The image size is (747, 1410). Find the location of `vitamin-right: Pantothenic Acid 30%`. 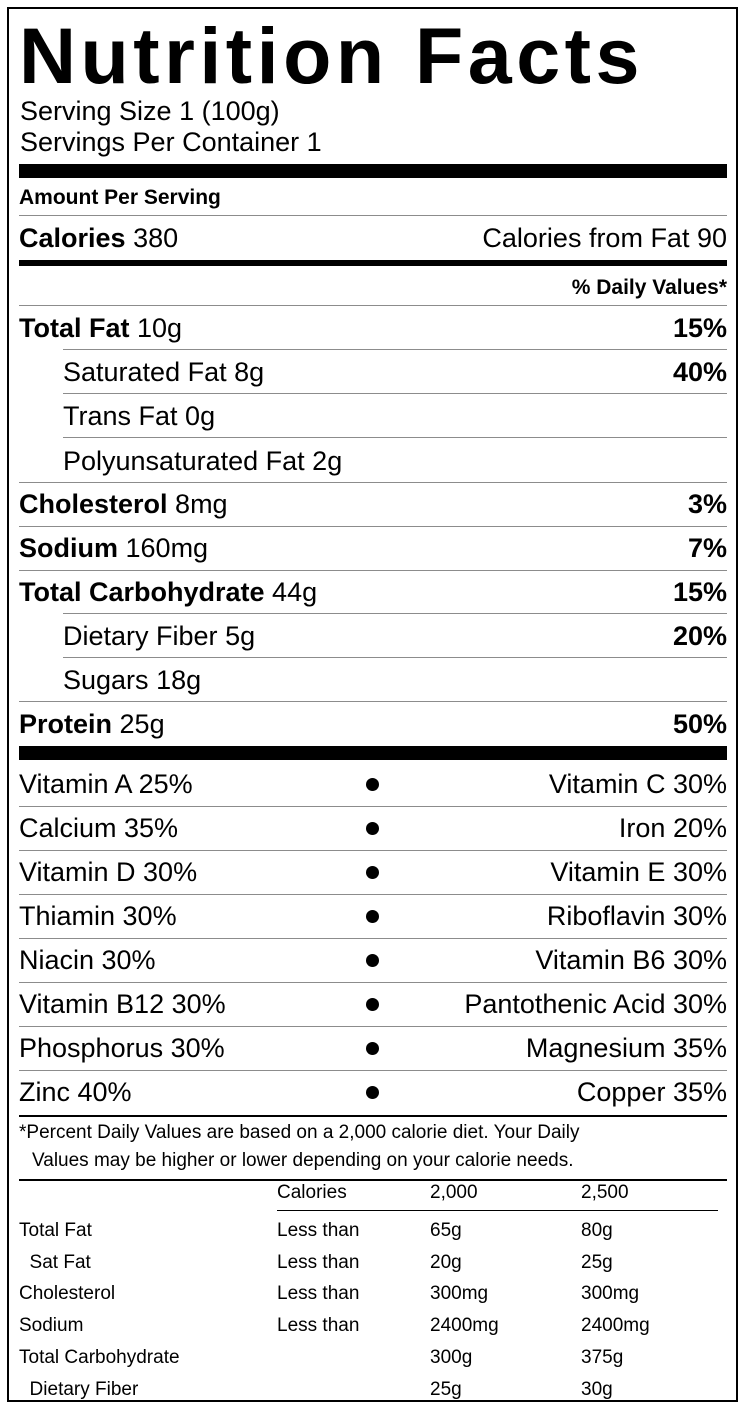

vitamin-right: Pantothenic Acid 30% is located at coordinates (595, 1004).